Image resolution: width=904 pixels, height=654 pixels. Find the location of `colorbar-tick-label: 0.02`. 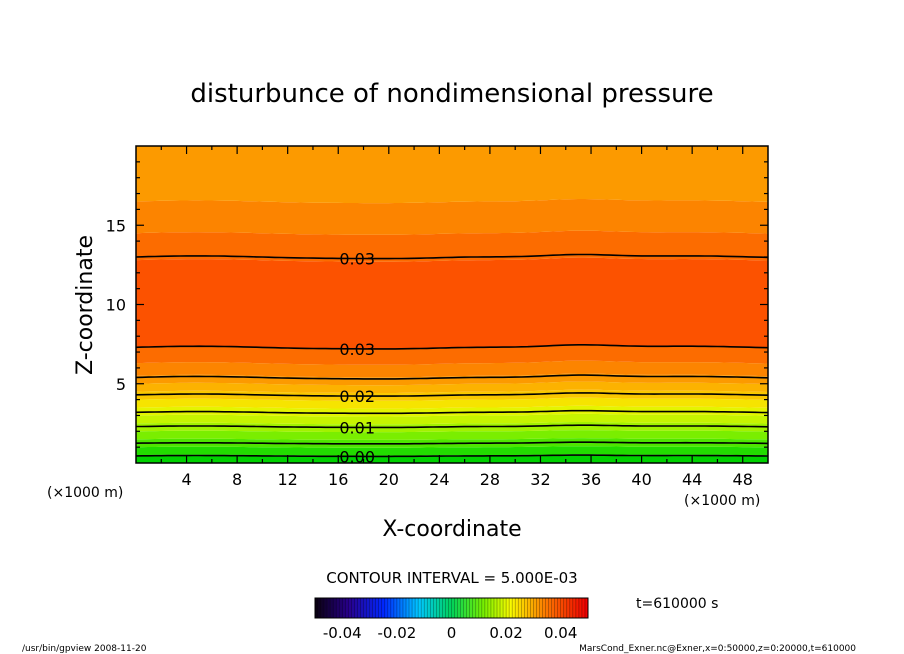

colorbar-tick-label: 0.02 is located at coordinates (505, 633).